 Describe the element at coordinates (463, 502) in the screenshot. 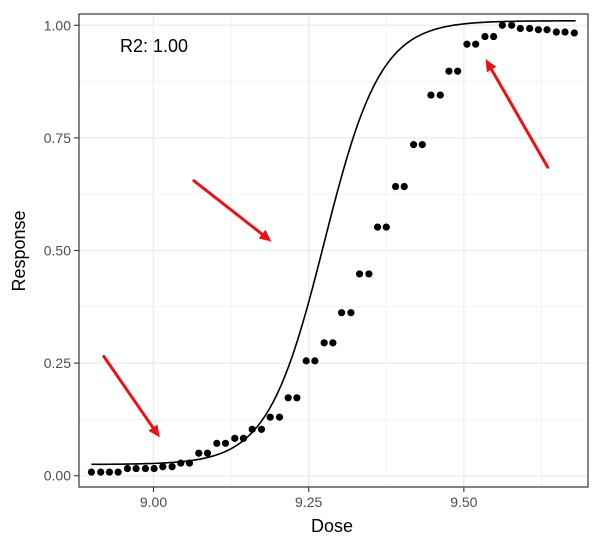

I see `x-tick-label: 9.50` at that location.